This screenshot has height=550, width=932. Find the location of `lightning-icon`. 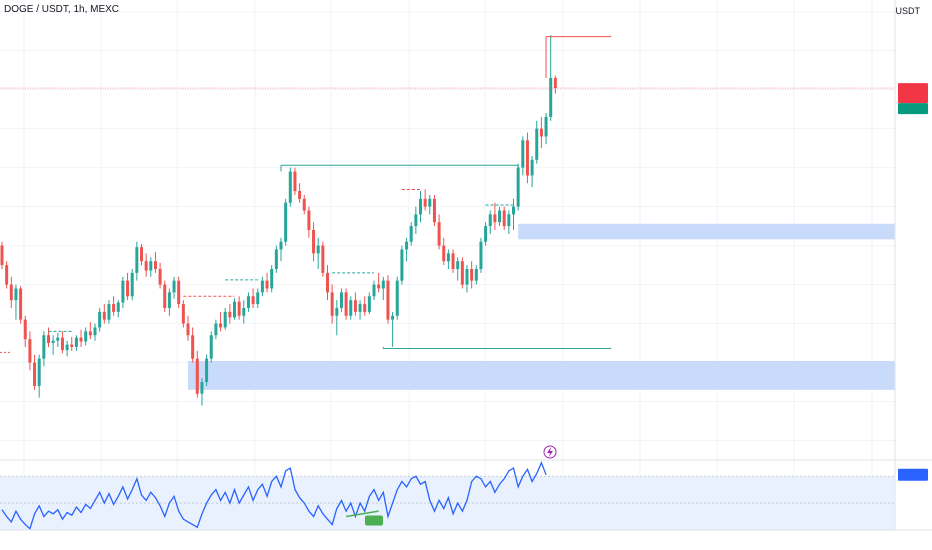

lightning-icon is located at coordinates (550, 452).